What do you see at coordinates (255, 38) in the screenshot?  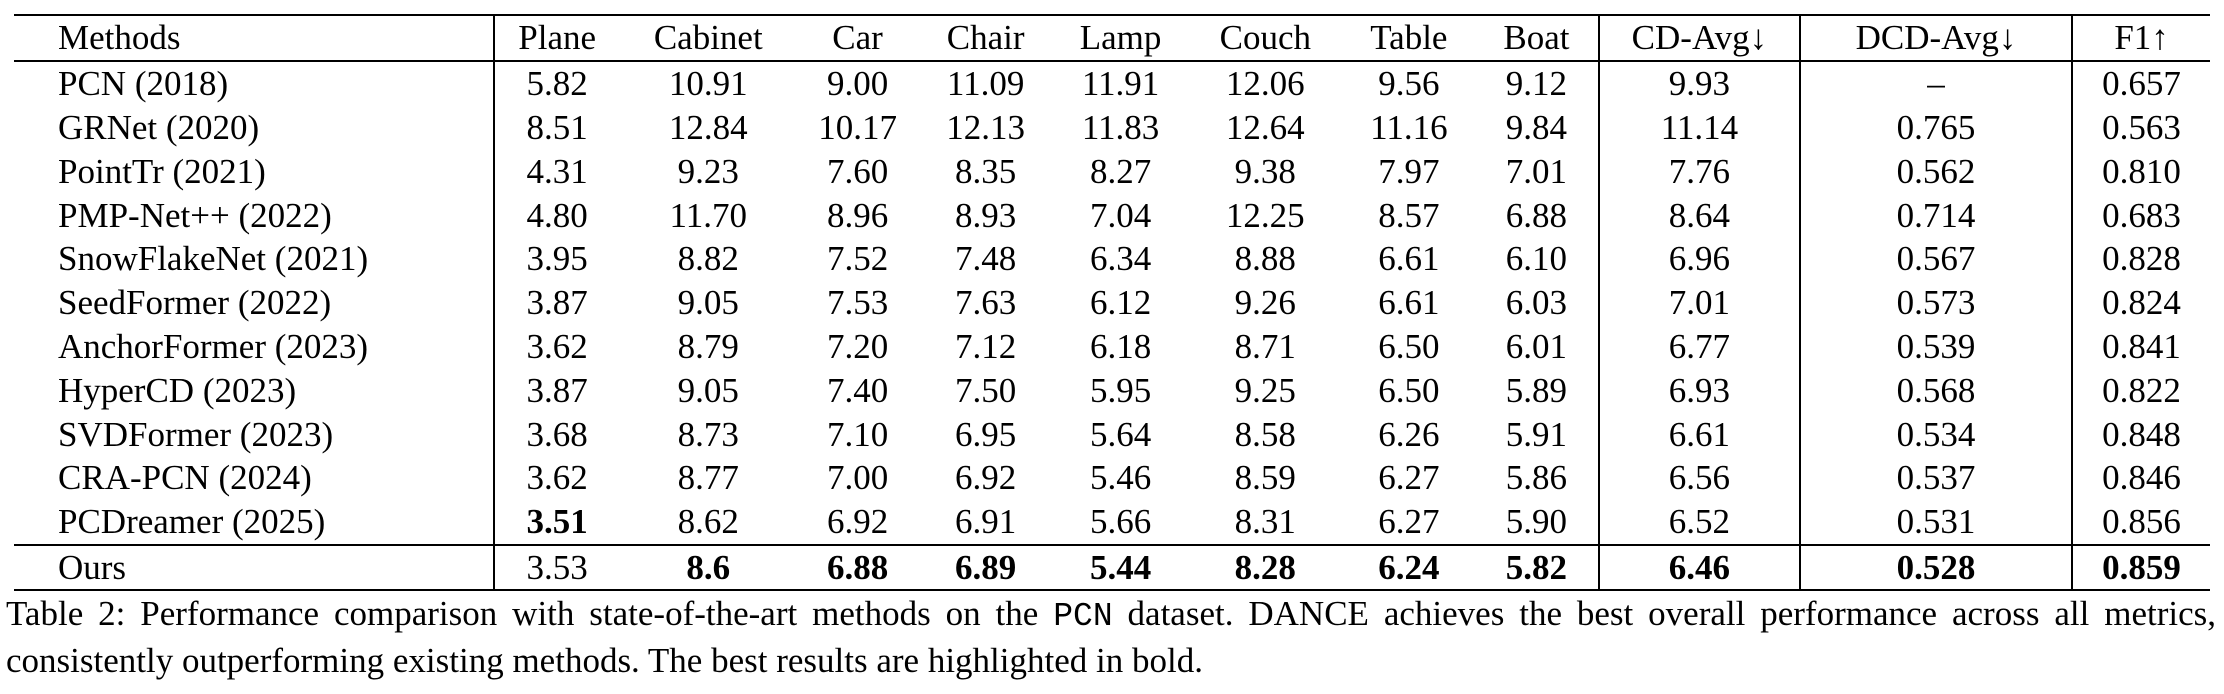 I see `header-methods: Methods` at bounding box center [255, 38].